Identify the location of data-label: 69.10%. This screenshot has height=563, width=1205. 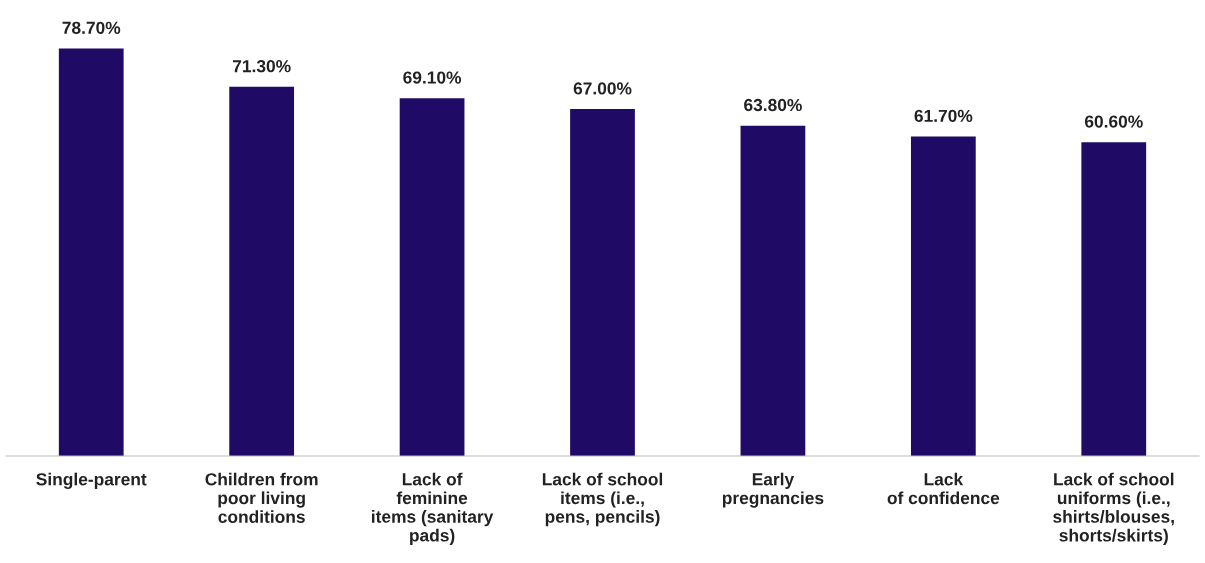
(432, 77).